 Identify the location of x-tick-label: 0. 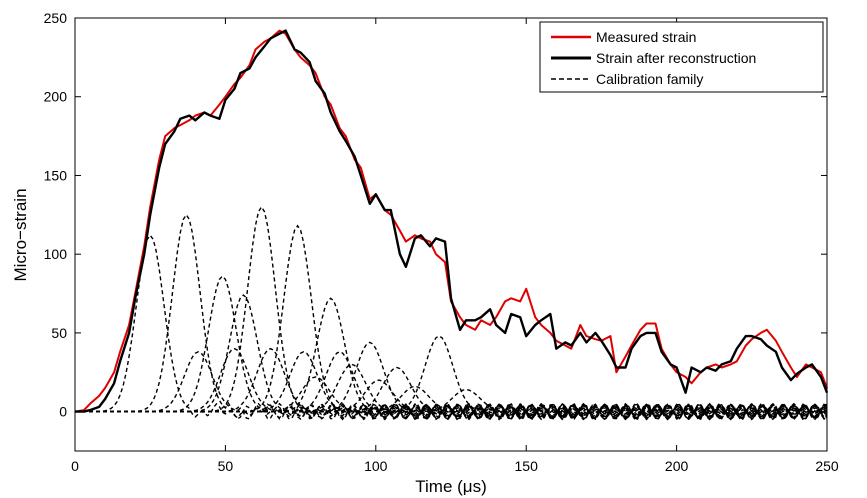
(75, 466).